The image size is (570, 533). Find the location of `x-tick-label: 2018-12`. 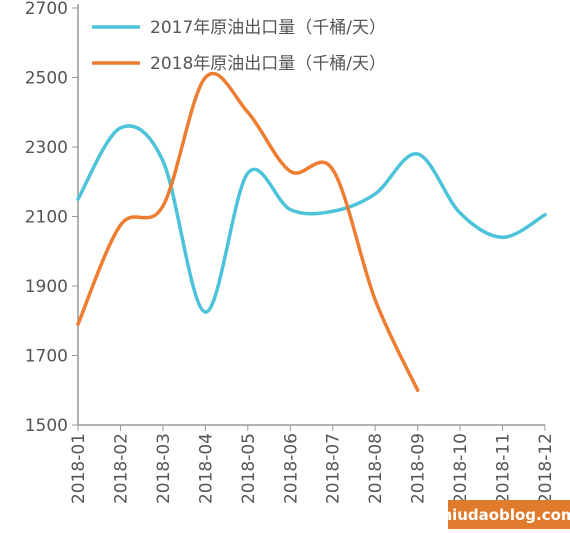

x-tick-label: 2018-12 is located at coordinates (546, 468).